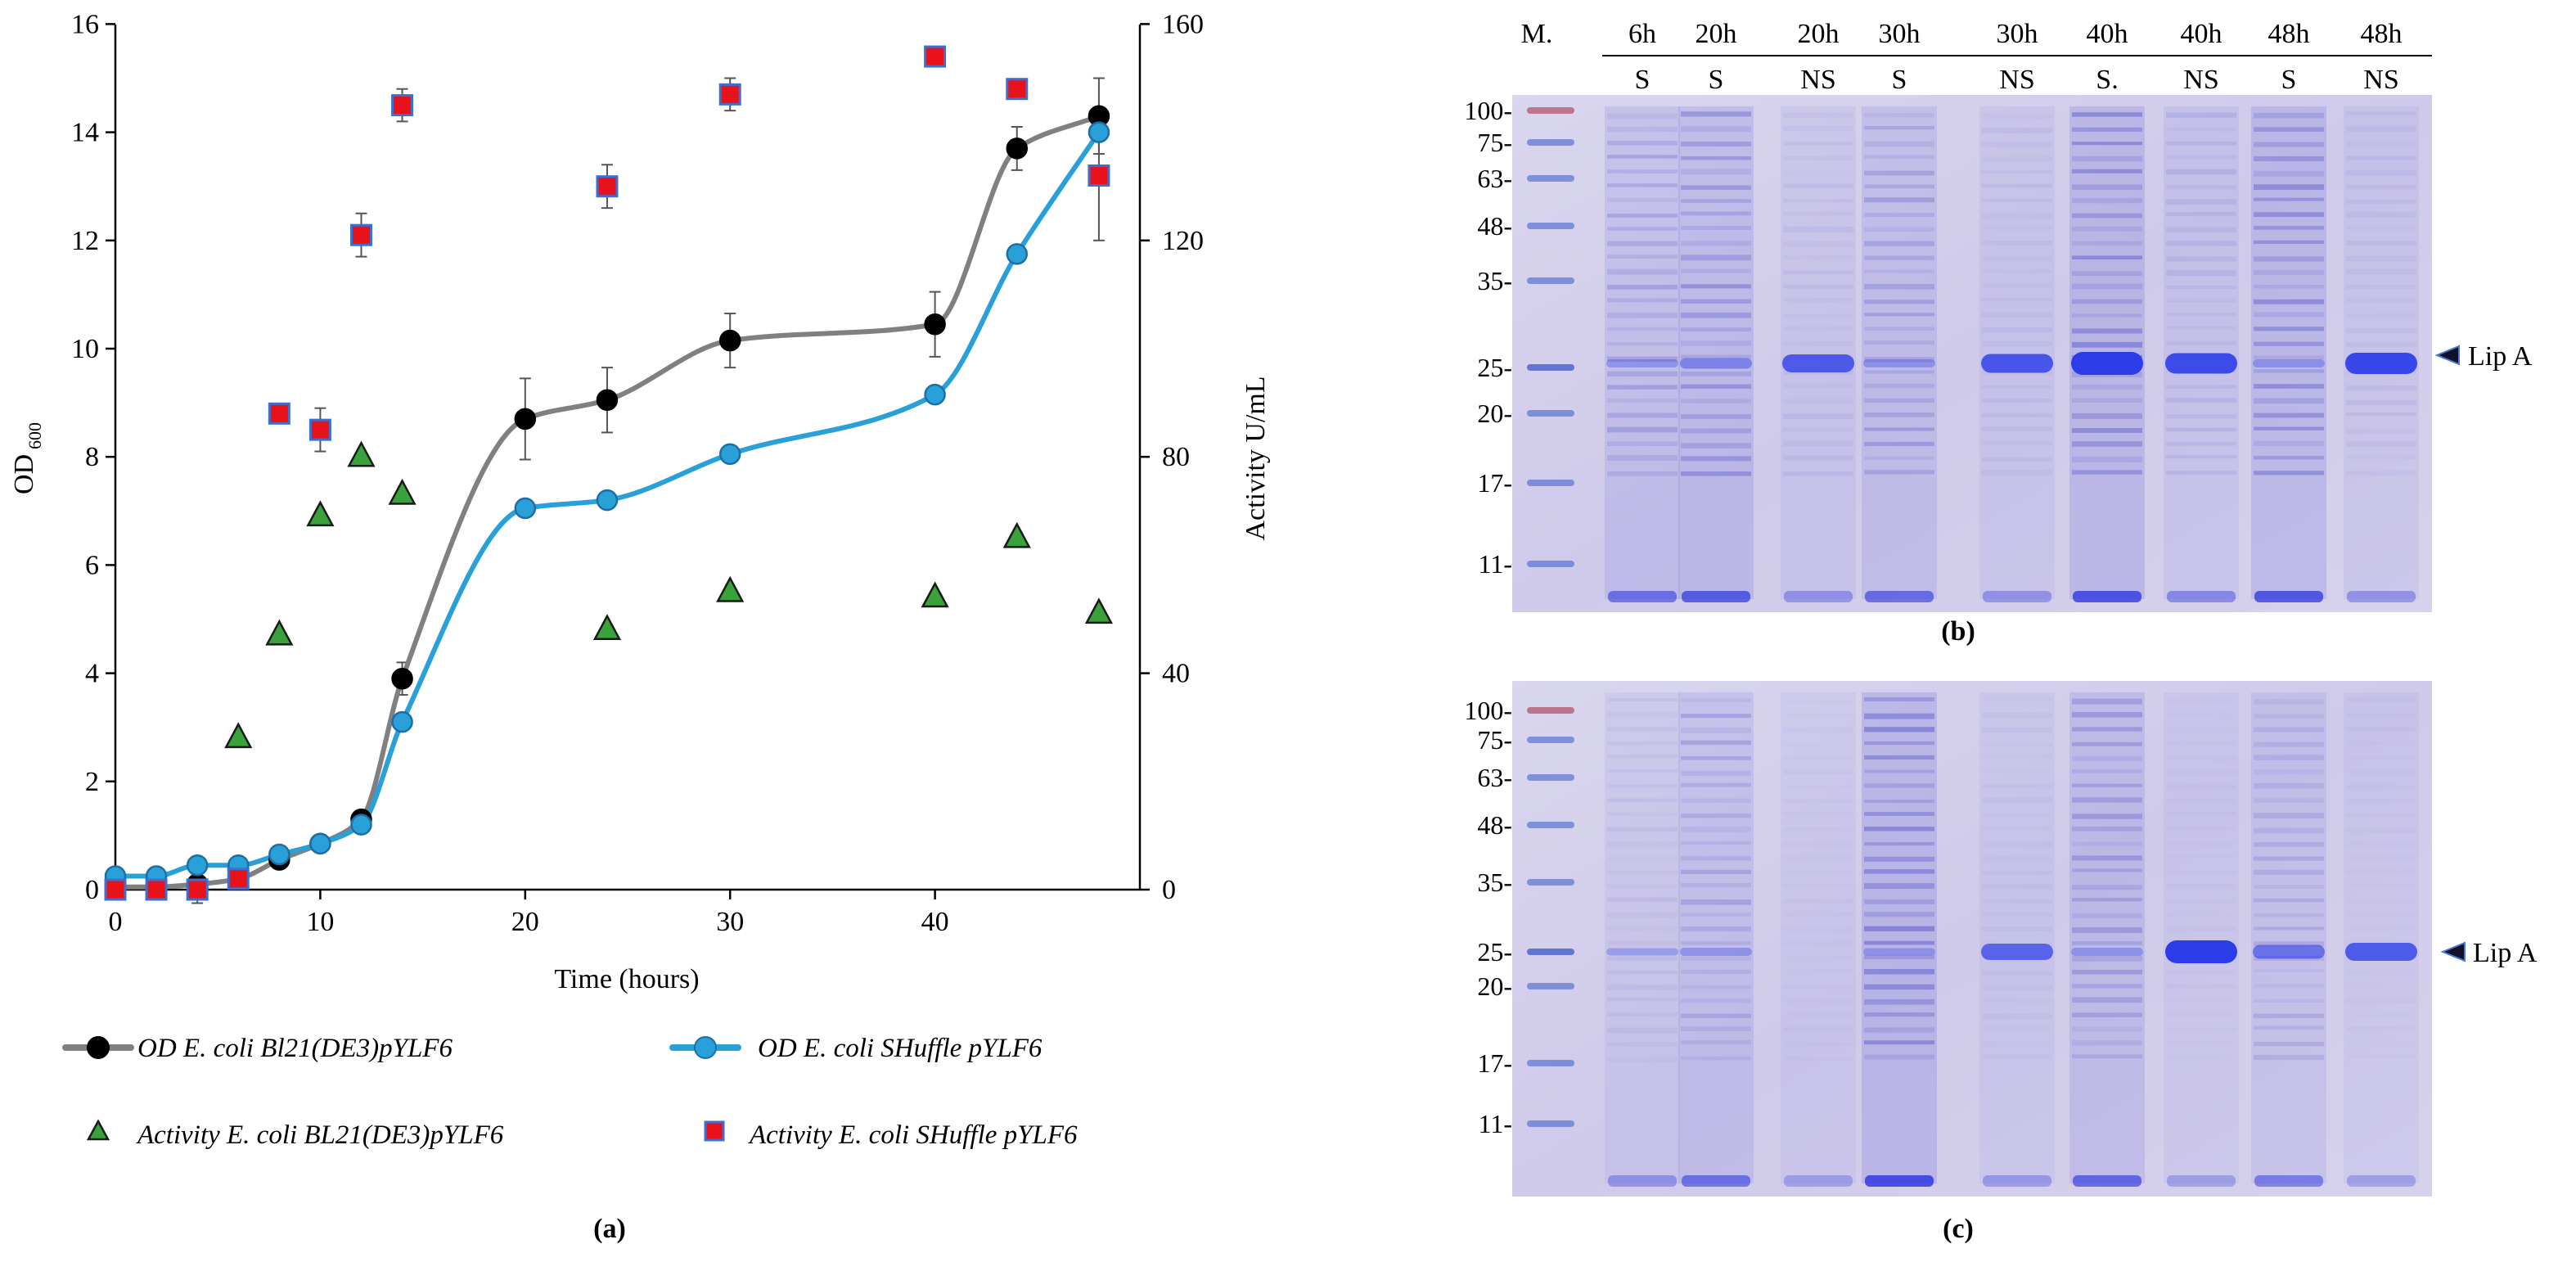 The height and width of the screenshot is (1262, 2576). Describe the element at coordinates (1488, 917) in the screenshot. I see `gel-c-size-markers: 100-75- 63- 48- 35- 25- 20- 17- 11-` at that location.